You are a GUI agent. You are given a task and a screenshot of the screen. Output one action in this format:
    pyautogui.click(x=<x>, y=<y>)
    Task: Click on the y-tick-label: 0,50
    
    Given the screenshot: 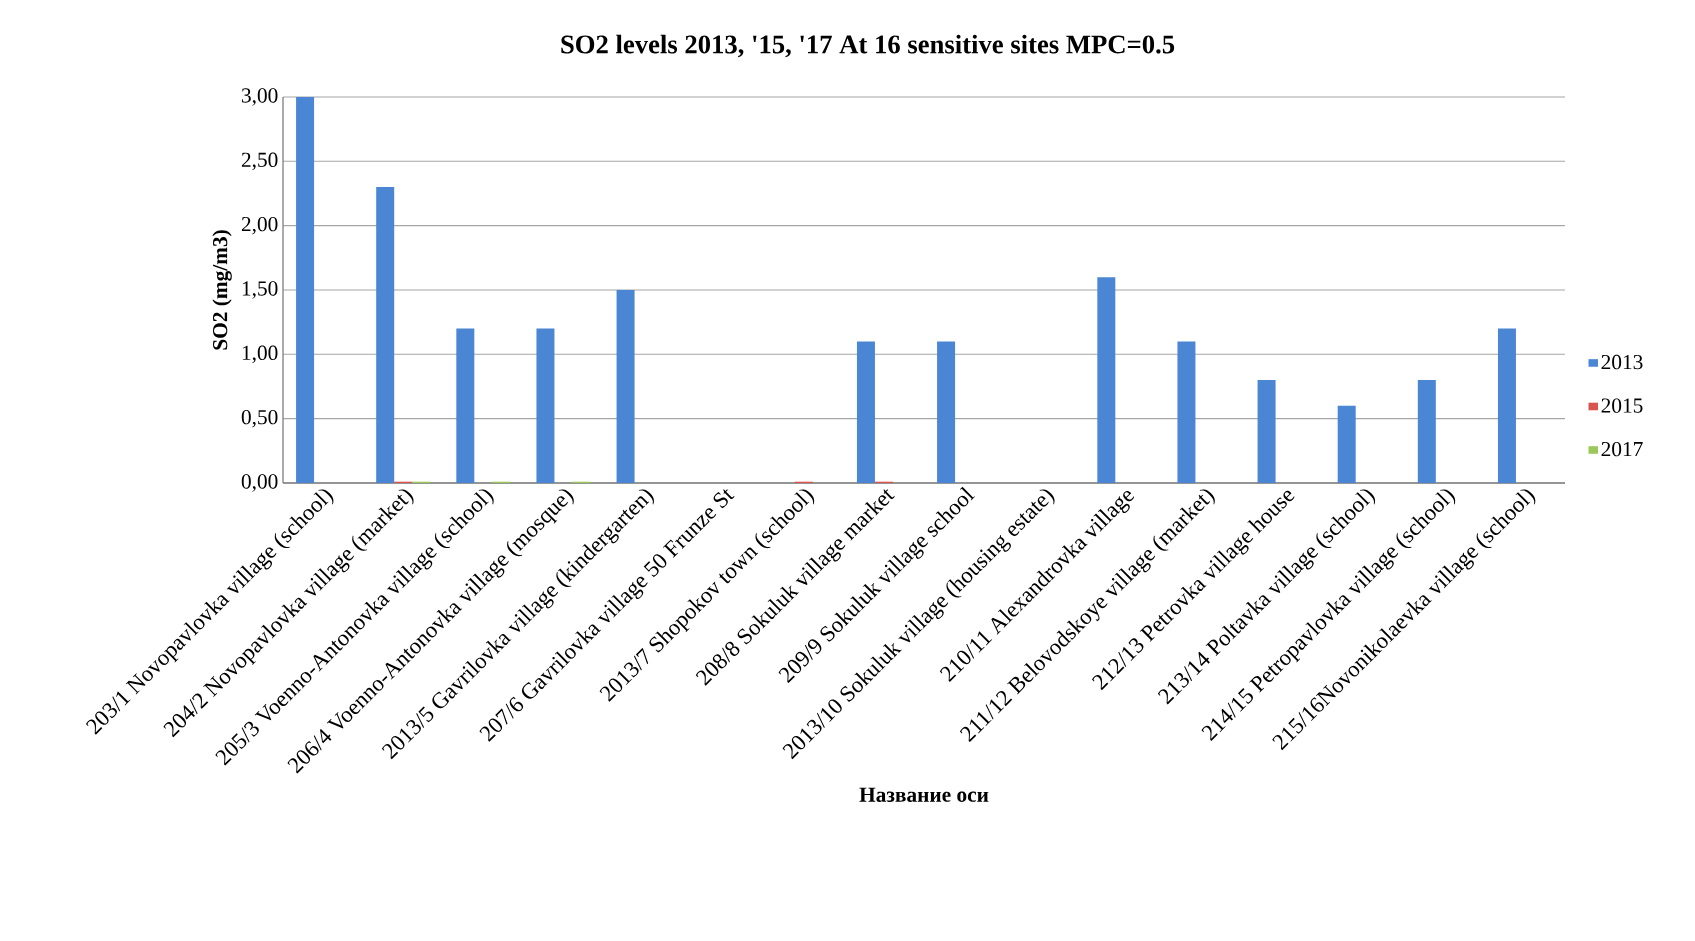 What is the action you would take?
    pyautogui.click(x=259, y=418)
    